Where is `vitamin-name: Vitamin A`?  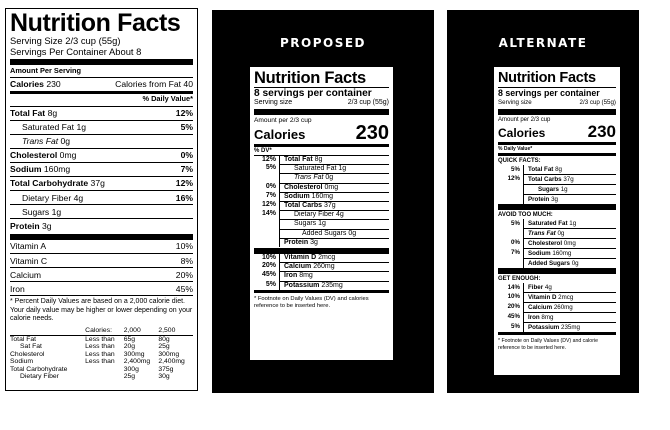
vitamin-name: Vitamin A is located at coordinates (28, 246).